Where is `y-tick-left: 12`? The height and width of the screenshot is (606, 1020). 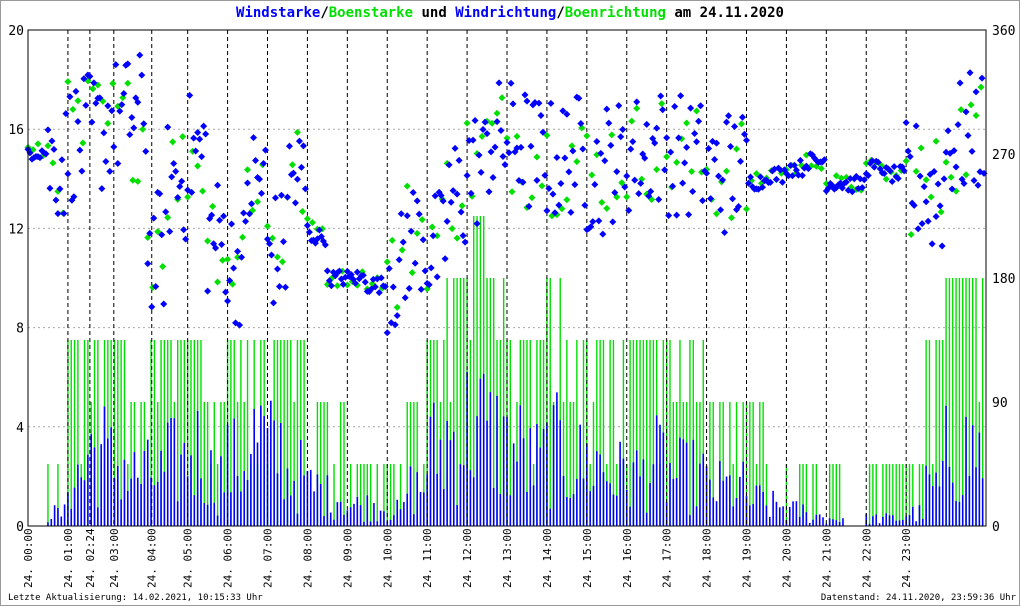 y-tick-left: 12 is located at coordinates (16, 229).